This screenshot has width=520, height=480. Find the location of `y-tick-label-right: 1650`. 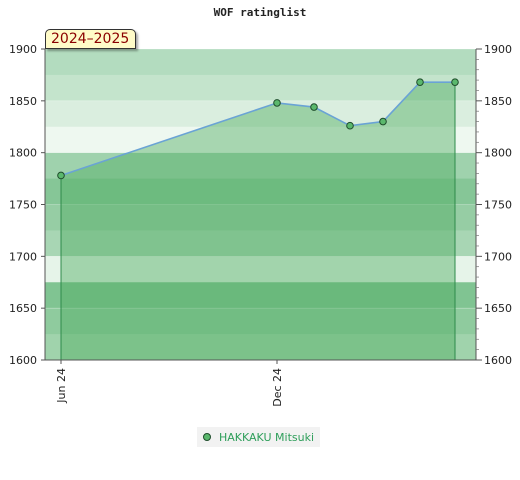

y-tick-label-right: 1650 is located at coordinates (498, 308).